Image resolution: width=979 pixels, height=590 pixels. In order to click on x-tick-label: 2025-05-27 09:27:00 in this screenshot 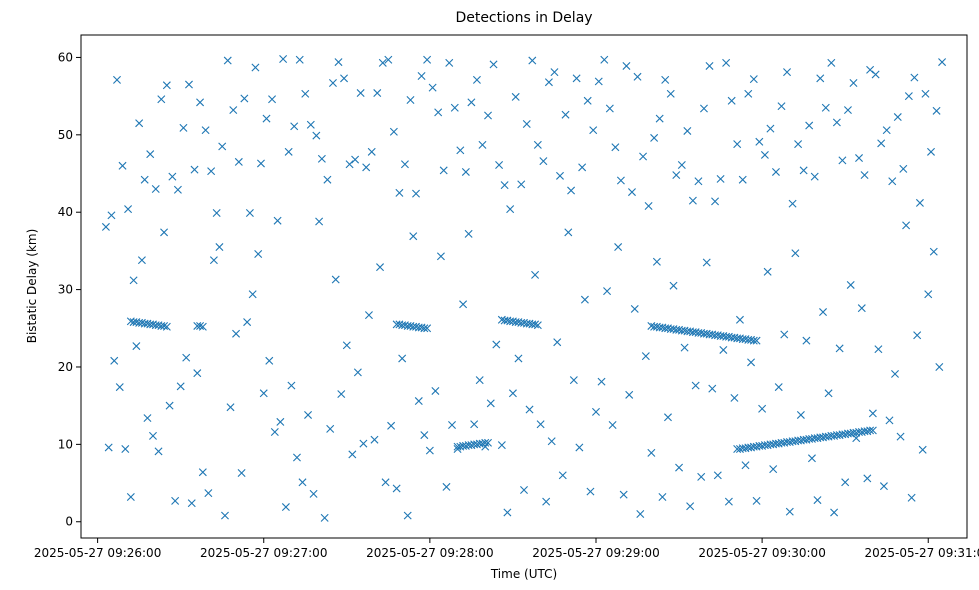, I will do `click(263, 553)`.